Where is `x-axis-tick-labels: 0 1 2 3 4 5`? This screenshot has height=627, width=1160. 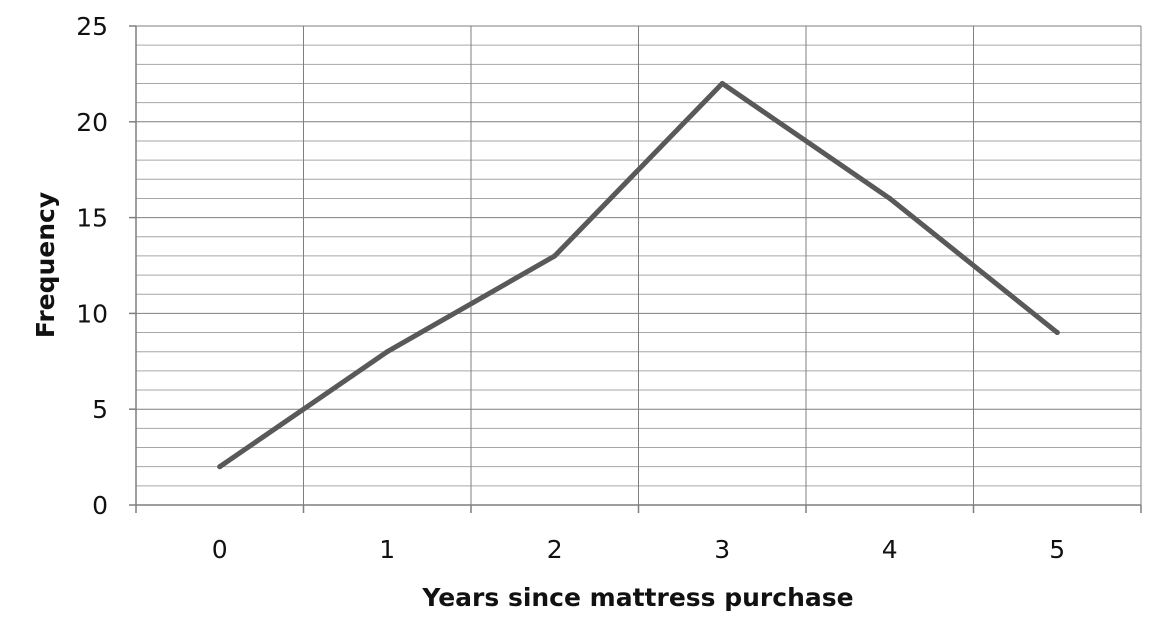
x-axis-tick-labels: 0 1 2 3 4 5 is located at coordinates (638, 549).